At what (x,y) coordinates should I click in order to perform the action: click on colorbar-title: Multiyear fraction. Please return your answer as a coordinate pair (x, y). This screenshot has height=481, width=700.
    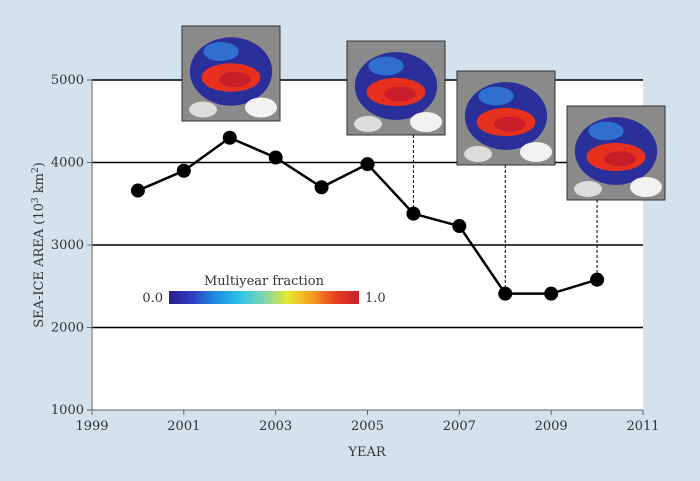
    Looking at the image, I should click on (264, 281).